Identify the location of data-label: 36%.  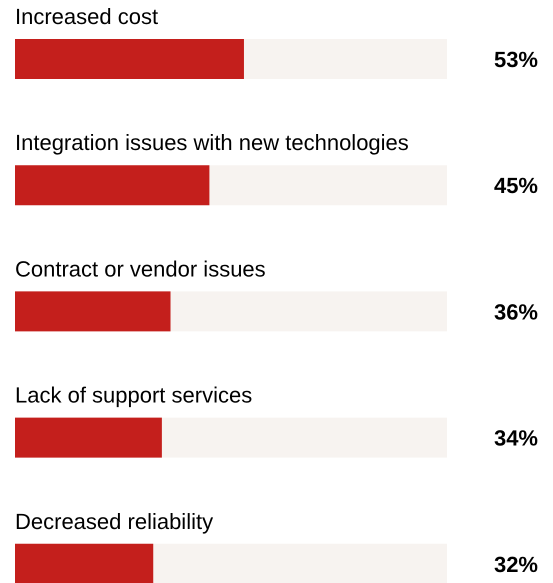
(516, 311).